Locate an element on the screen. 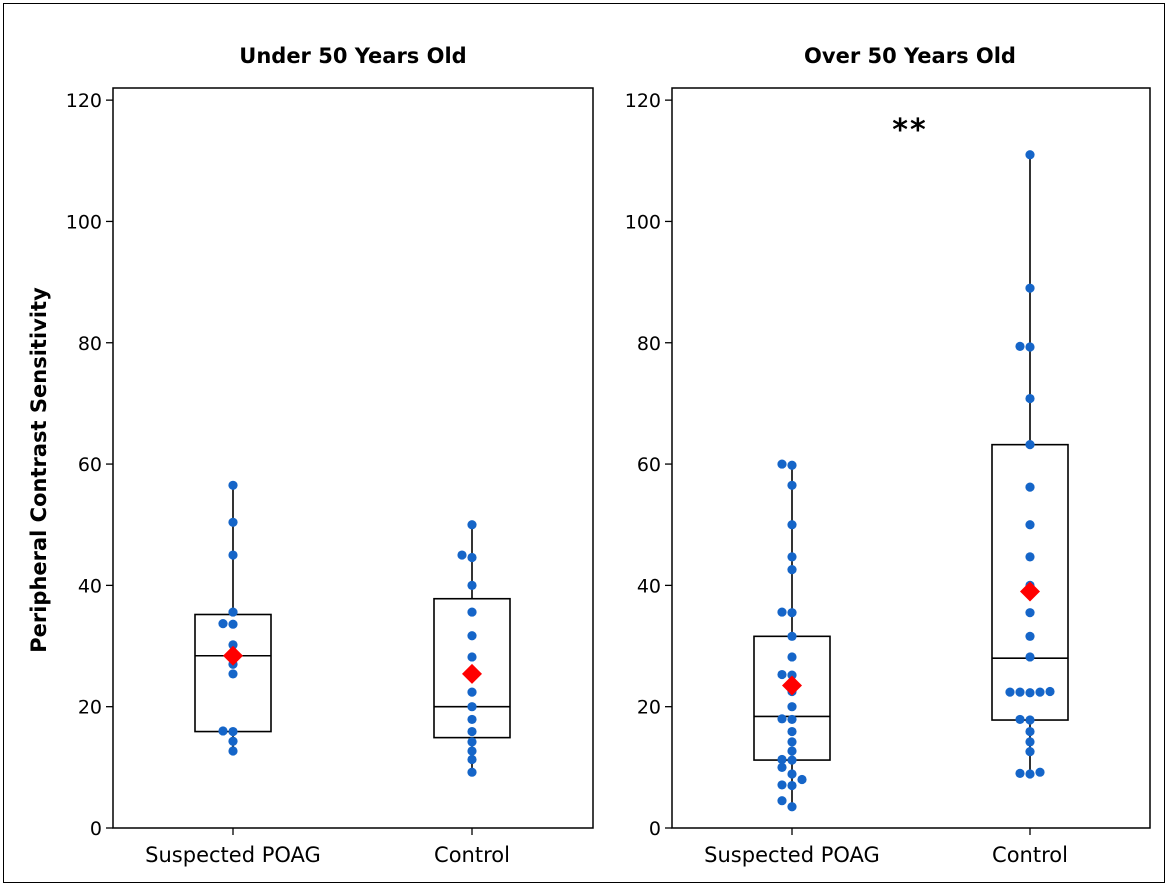 Image resolution: width=1170 pixels, height=888 pixels. y-tick-label: 80 is located at coordinates (649, 344).